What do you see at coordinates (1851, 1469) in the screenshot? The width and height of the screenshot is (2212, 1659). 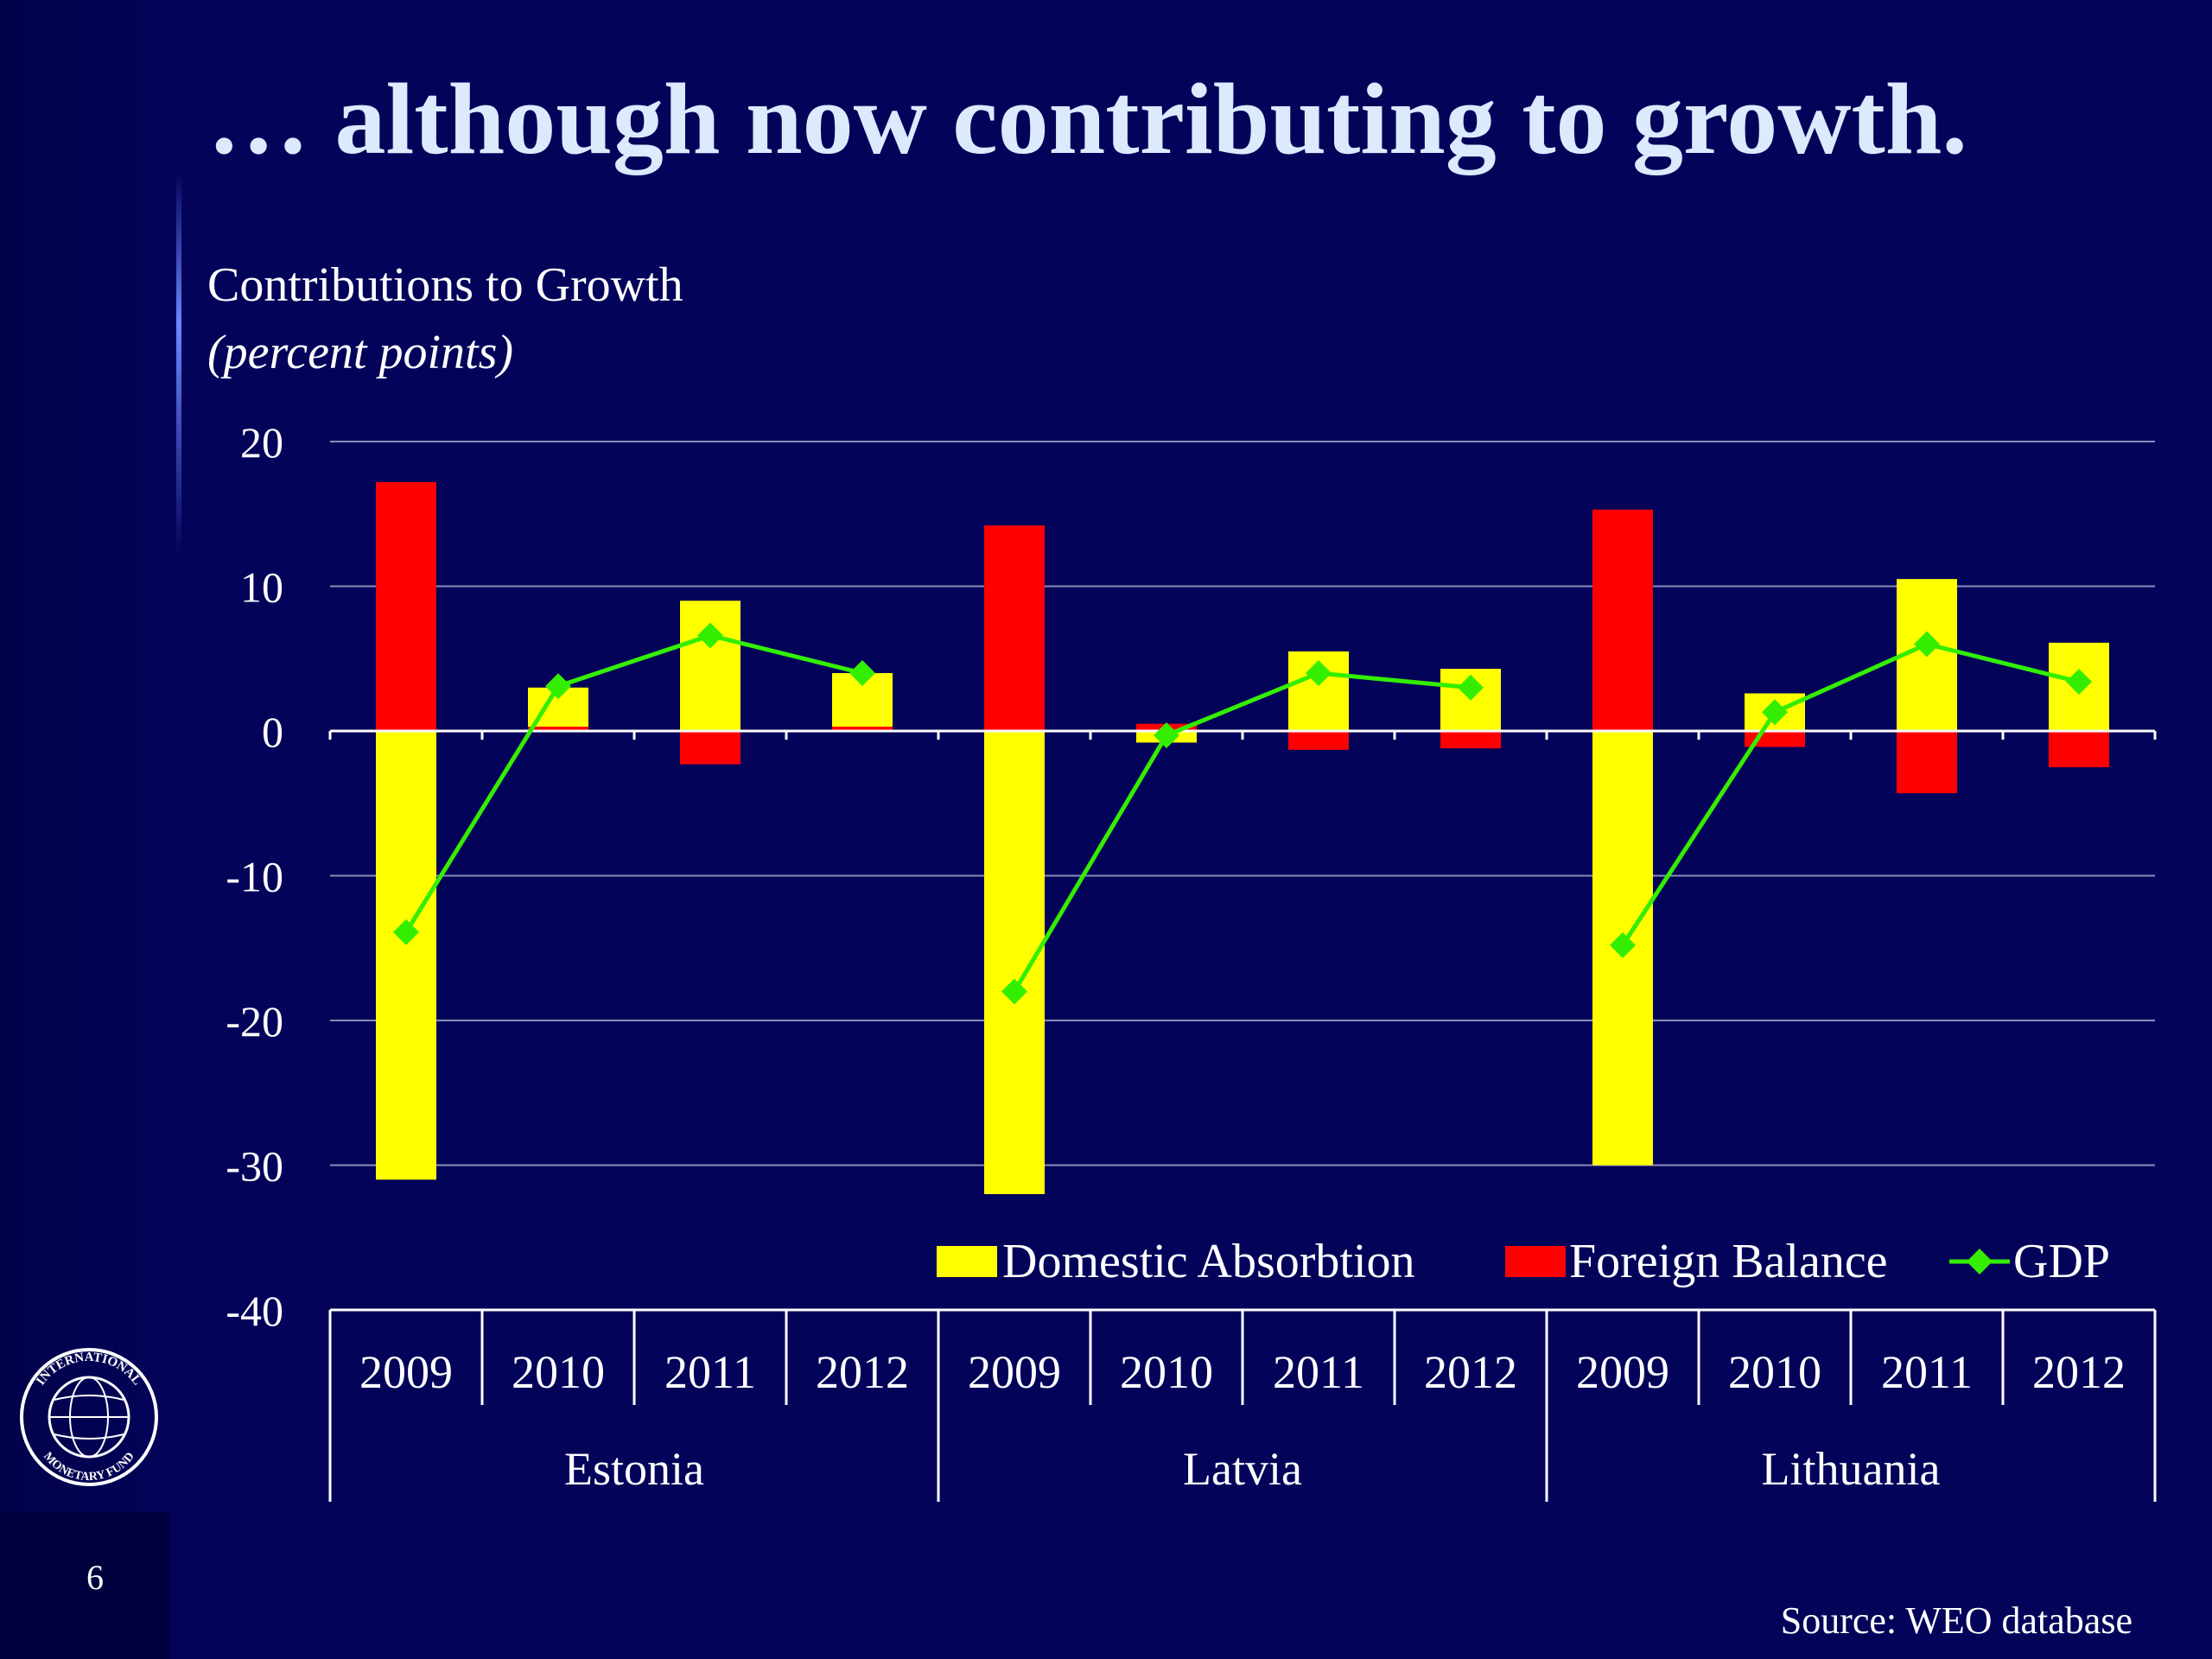 I see `group-label: Lithuania` at bounding box center [1851, 1469].